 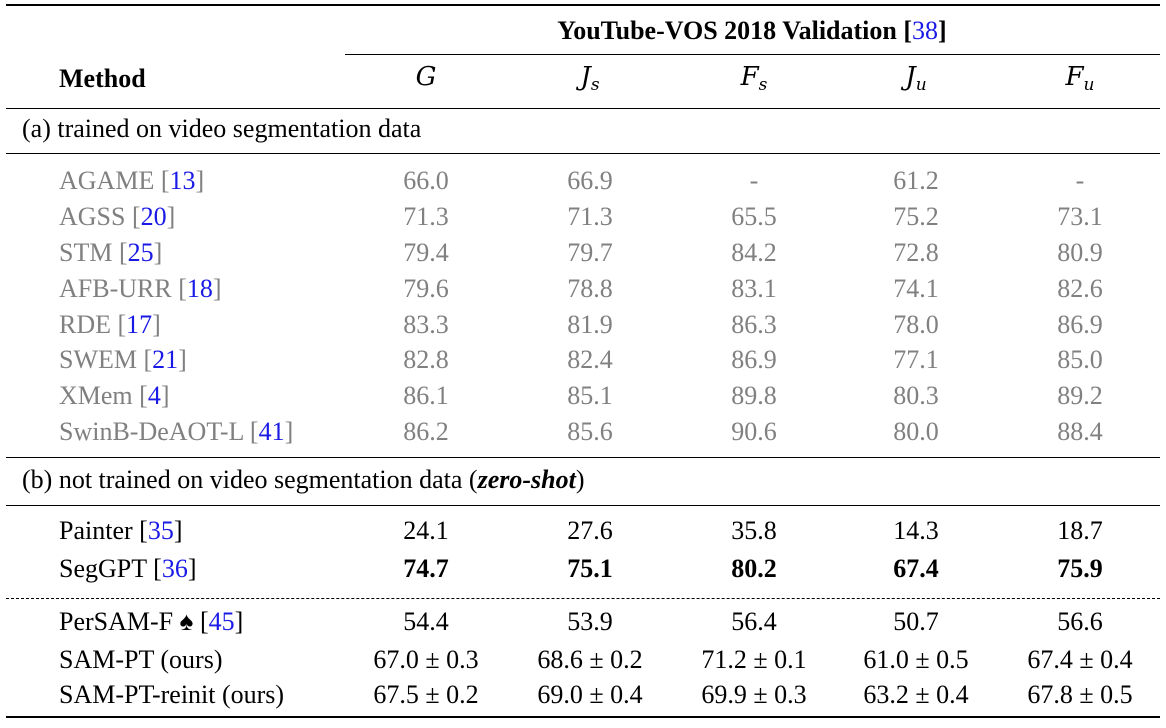 I want to click on table-cell: 80.0, so click(x=916, y=431).